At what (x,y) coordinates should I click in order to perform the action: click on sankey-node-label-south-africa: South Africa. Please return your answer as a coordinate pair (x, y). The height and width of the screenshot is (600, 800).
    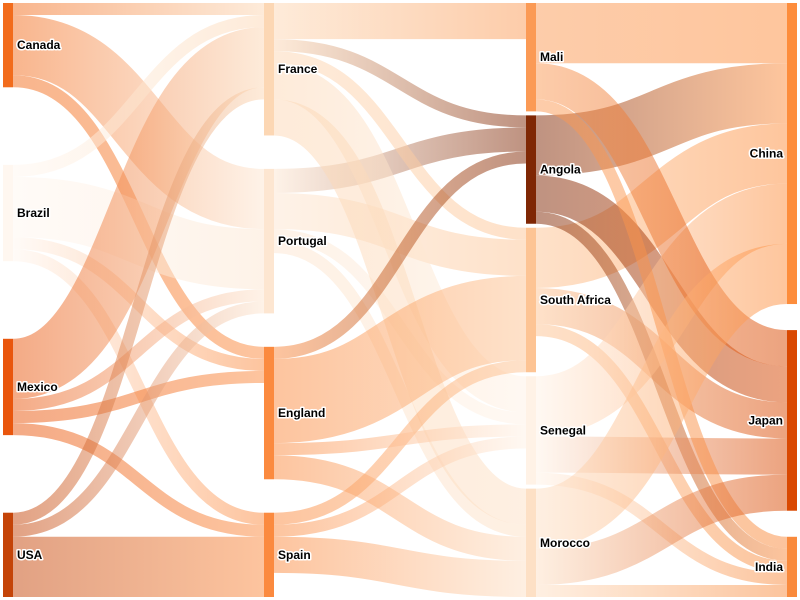
    Looking at the image, I should click on (575, 300).